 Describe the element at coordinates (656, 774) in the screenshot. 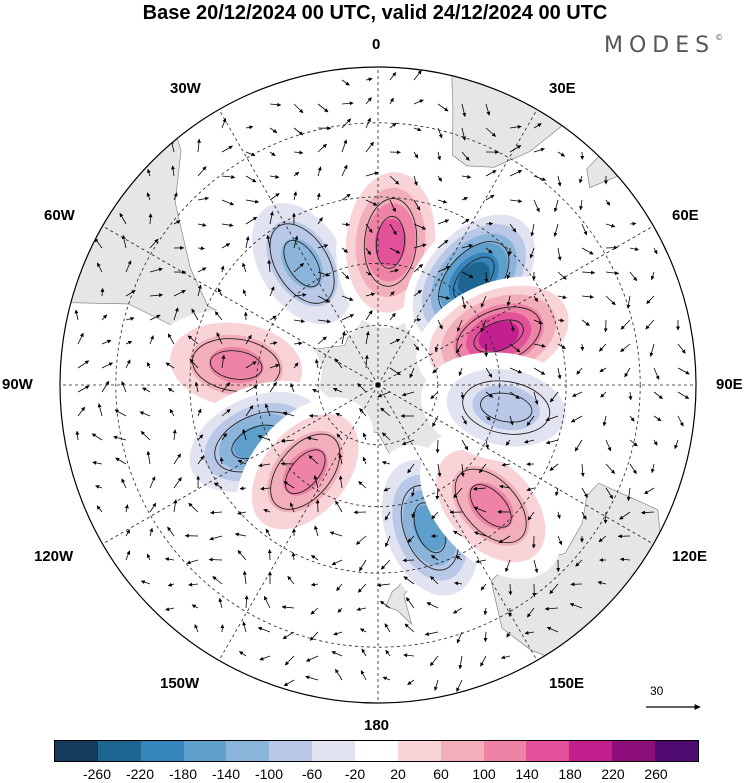

I see `colorbar-tick-label: 260` at that location.